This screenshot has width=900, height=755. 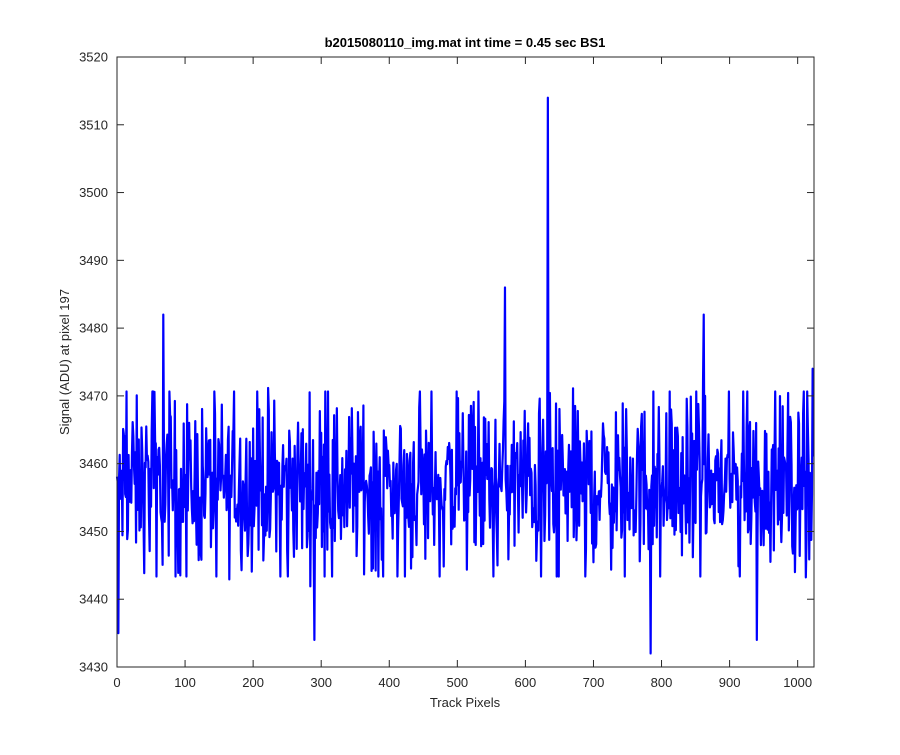 What do you see at coordinates (93, 463) in the screenshot?
I see `y-tick-label: 3460` at bounding box center [93, 463].